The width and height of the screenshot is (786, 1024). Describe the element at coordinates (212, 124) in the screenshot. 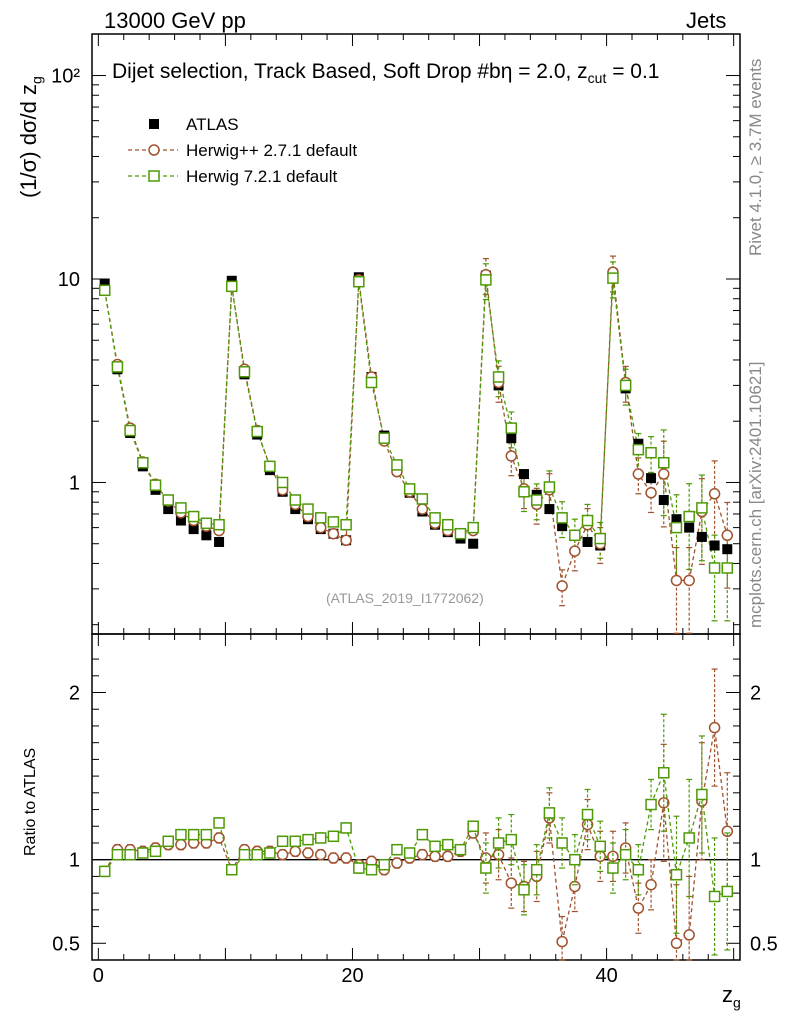

I see `legend-label-atlas: ATLAS` at that location.